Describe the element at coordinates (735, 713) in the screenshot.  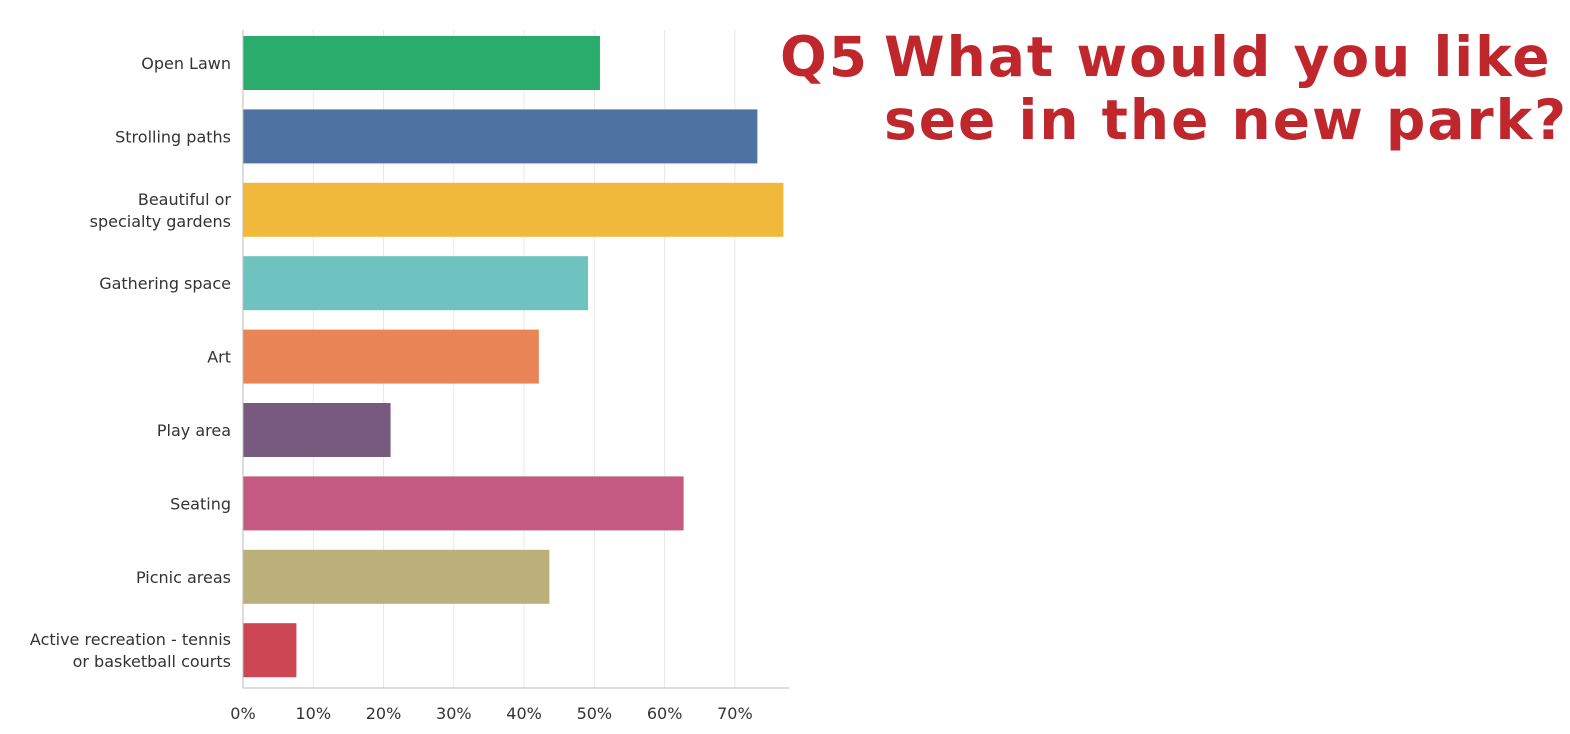
I see `x-tick-label: 70%` at that location.